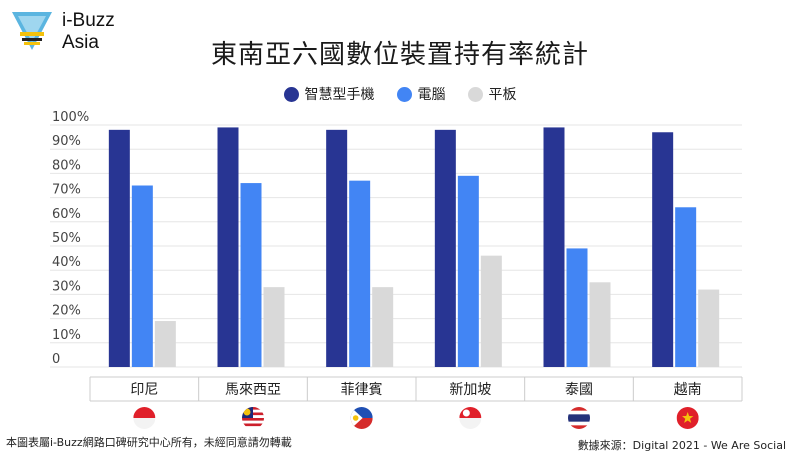  I want to click on malaysia-flag-icon, so click(253, 418).